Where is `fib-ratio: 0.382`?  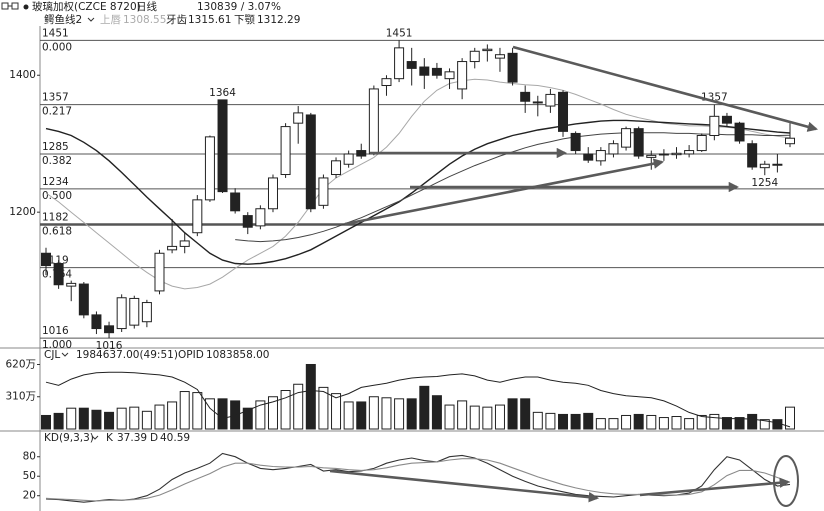 fib-ratio: 0.382 is located at coordinates (57, 161).